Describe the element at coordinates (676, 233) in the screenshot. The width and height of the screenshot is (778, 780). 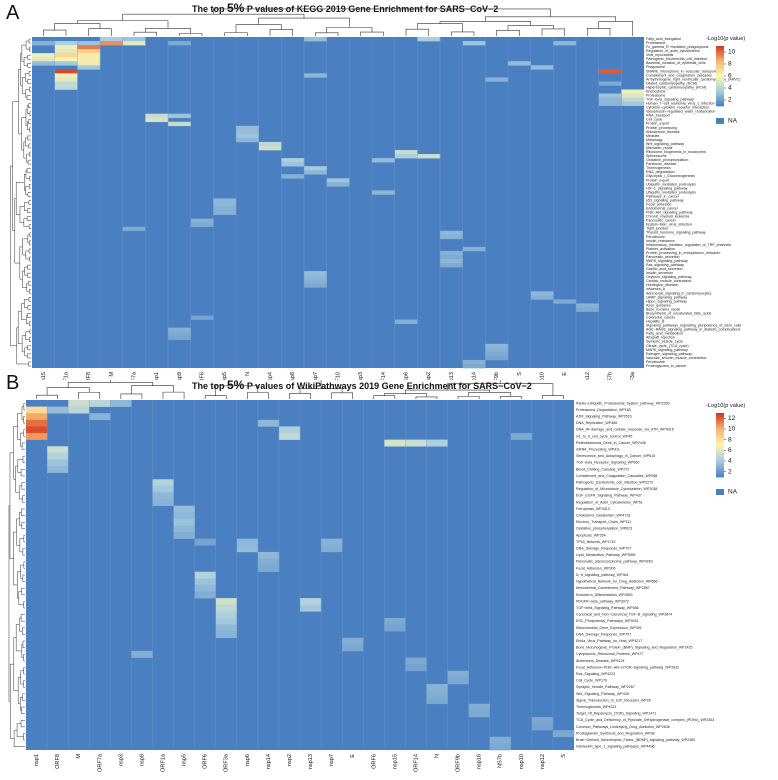
I see `kegg-row-label: Thyroid_hormone_signaling_pathway` at that location.